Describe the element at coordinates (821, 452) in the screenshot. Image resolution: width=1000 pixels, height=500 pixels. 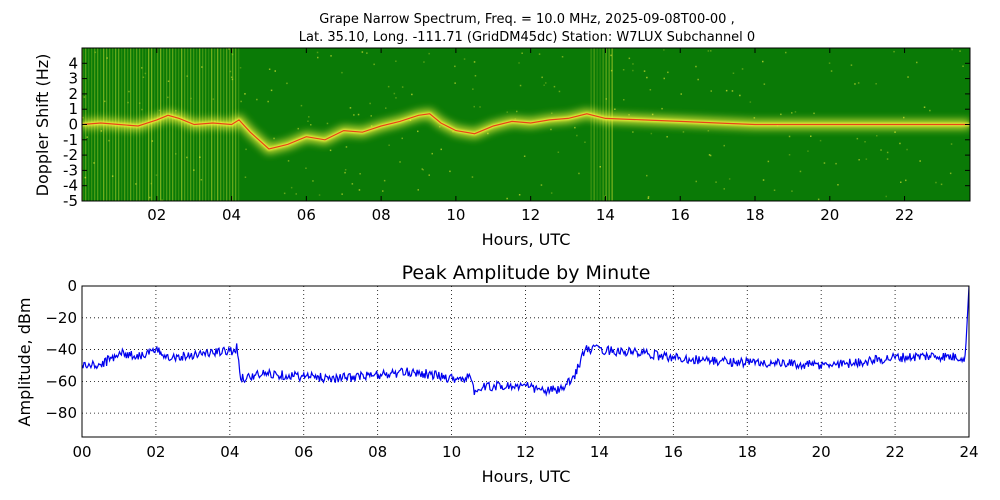
I see `x-tick-label: 20` at that location.